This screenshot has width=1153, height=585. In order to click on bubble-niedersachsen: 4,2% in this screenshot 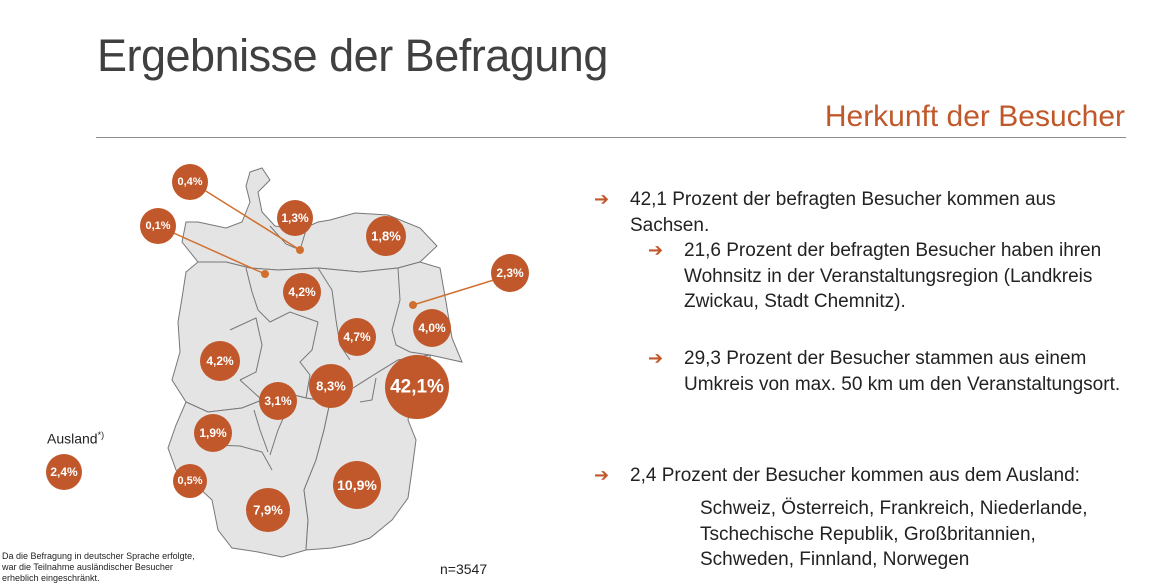, I will do `click(302, 292)`.